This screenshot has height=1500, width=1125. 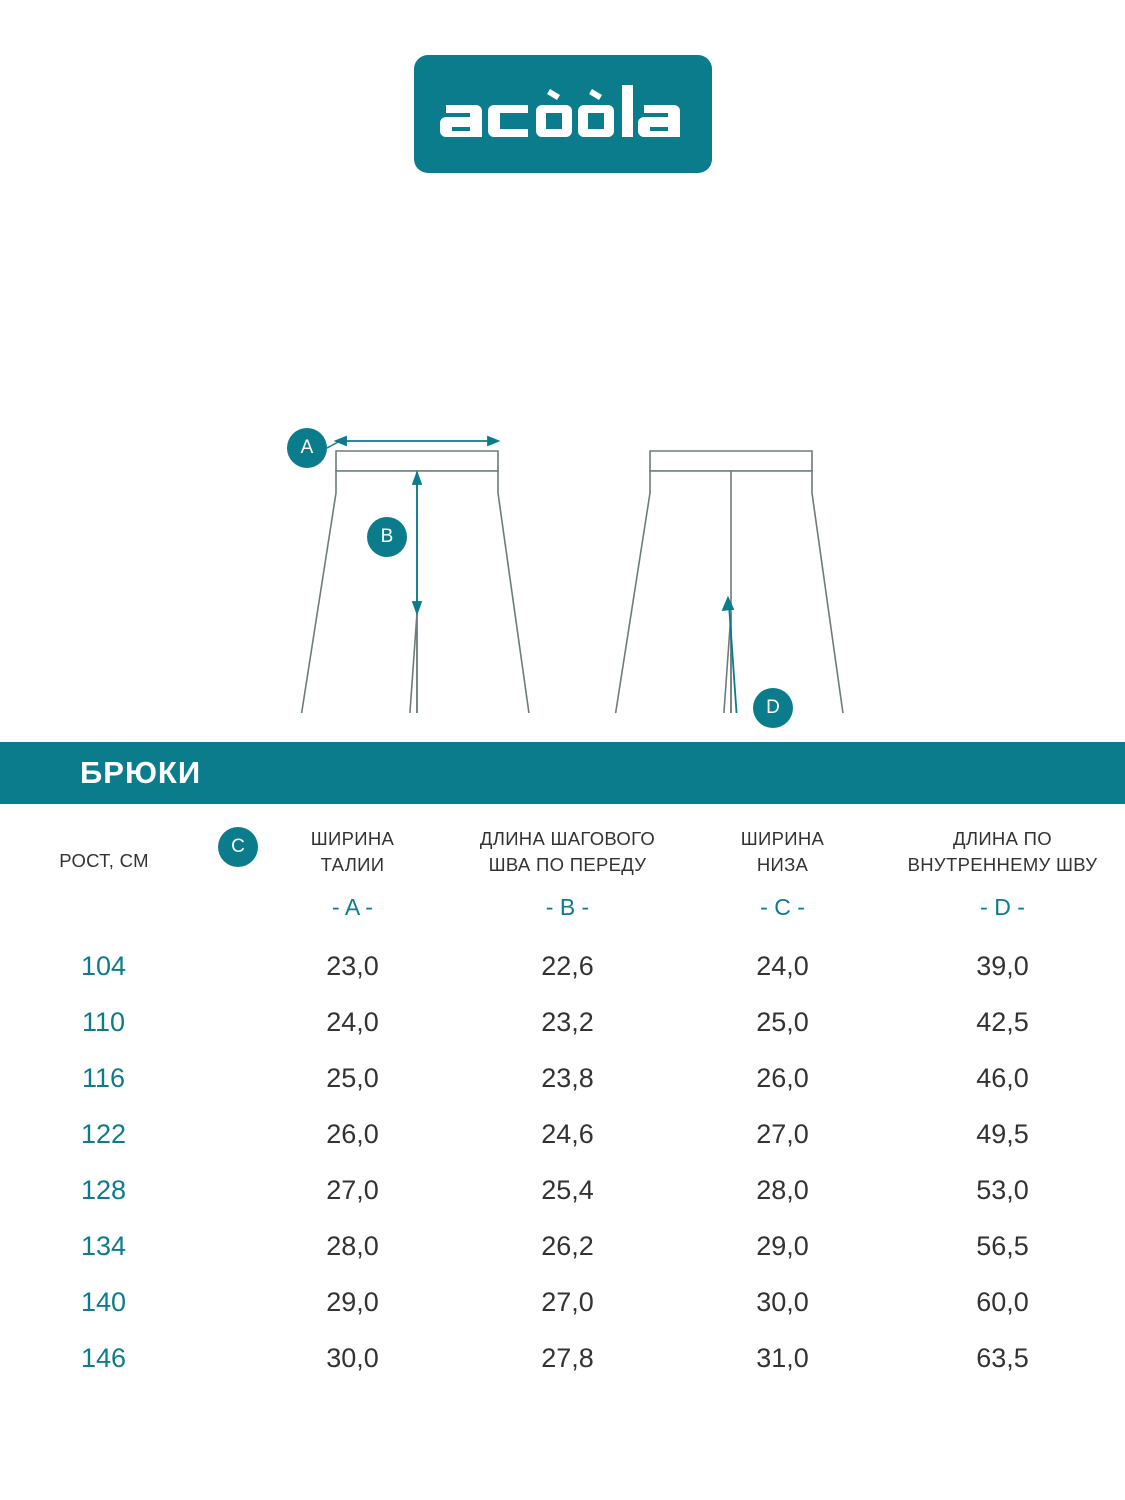 What do you see at coordinates (1002, 1190) in the screenshot?
I see `cell-d: 53,0` at bounding box center [1002, 1190].